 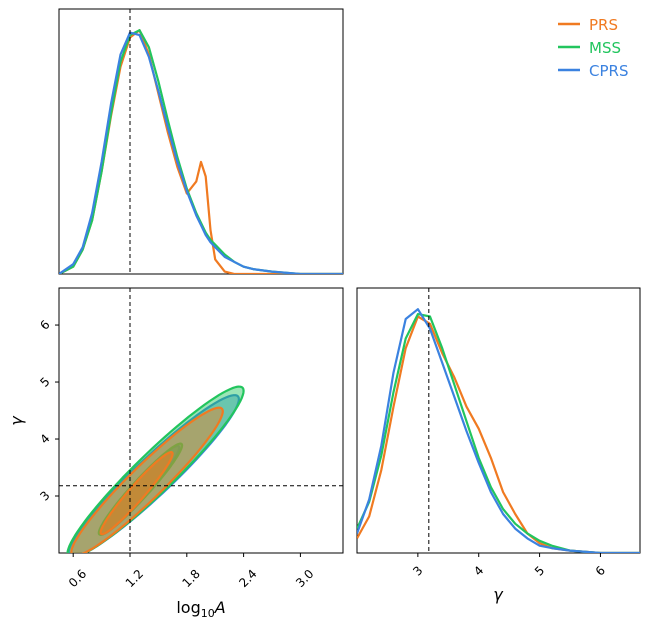 I want to click on tick-label-gamma-x-0: 3, so click(x=417, y=570).